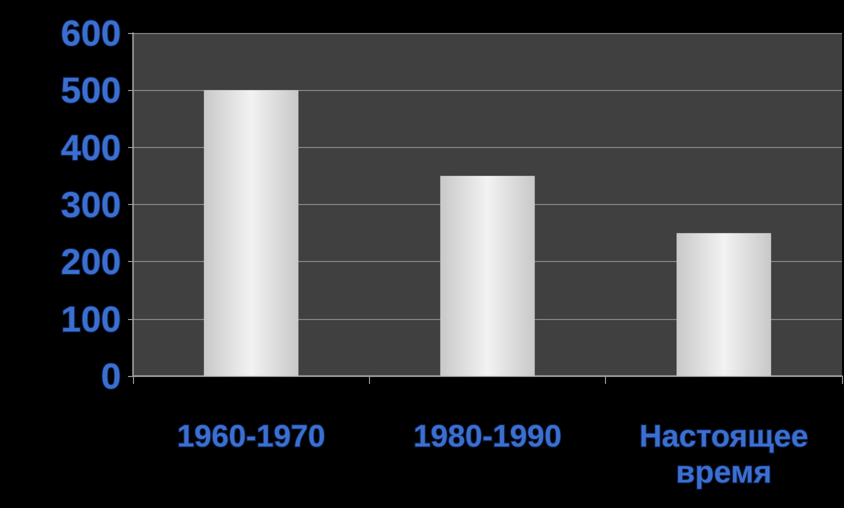 Image resolution: width=844 pixels, height=508 pixels. What do you see at coordinates (90, 147) in the screenshot?
I see `y-tick-label: 400` at bounding box center [90, 147].